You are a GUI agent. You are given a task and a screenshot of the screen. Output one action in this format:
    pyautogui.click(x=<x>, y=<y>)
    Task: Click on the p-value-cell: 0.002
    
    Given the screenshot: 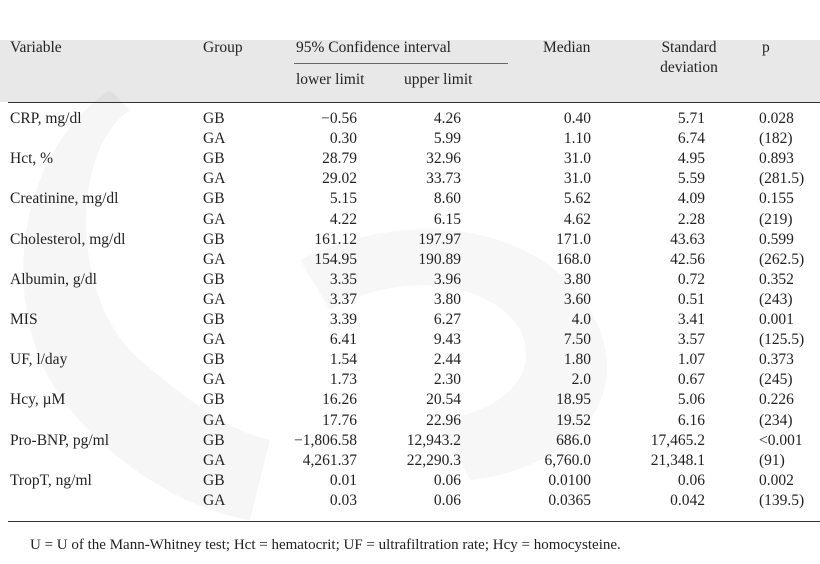 What is the action you would take?
    pyautogui.click(x=776, y=480)
    